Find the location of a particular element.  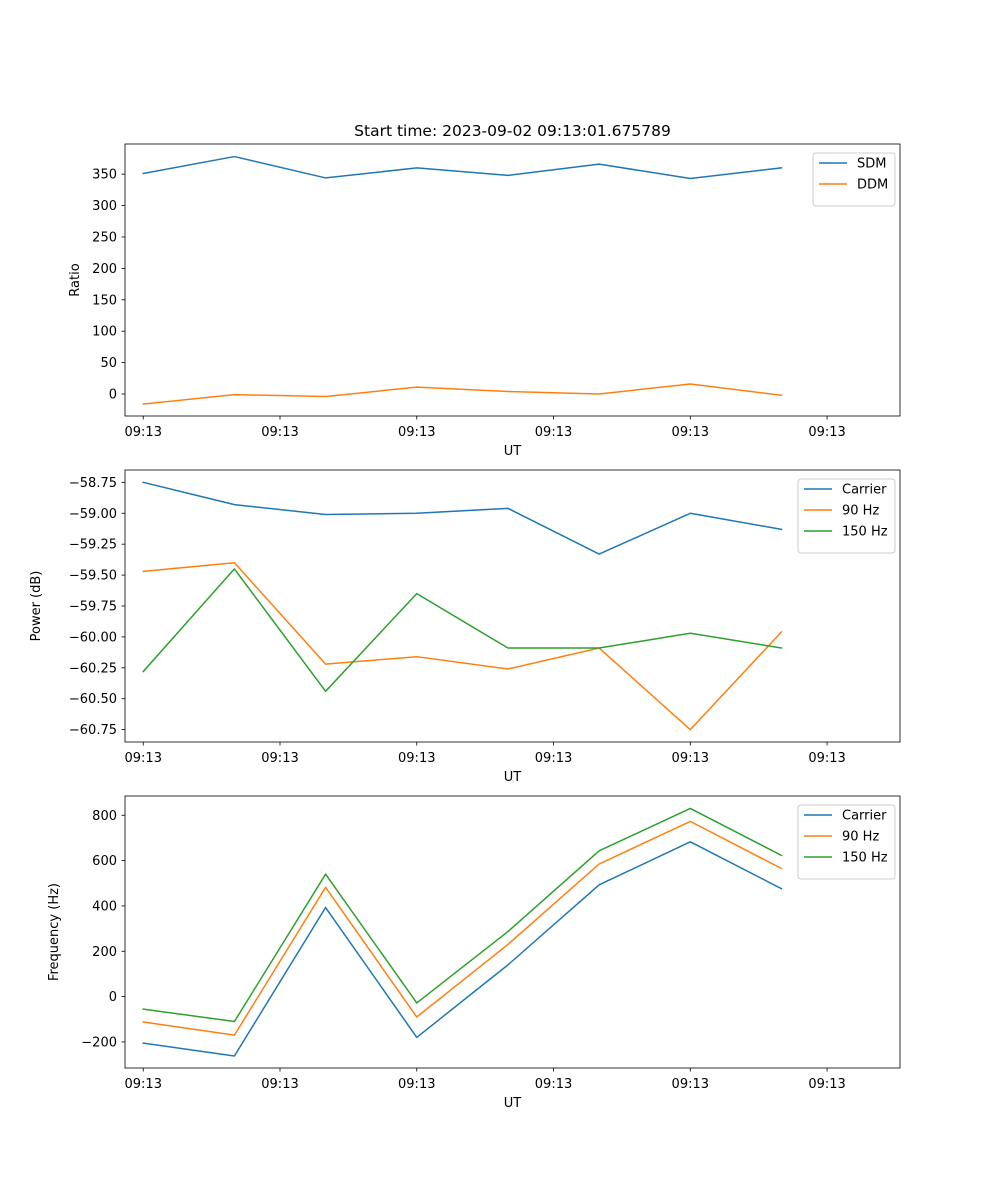

figure-title: Start time: 2023-09-02 09:13:01.675789 is located at coordinates (512, 131).